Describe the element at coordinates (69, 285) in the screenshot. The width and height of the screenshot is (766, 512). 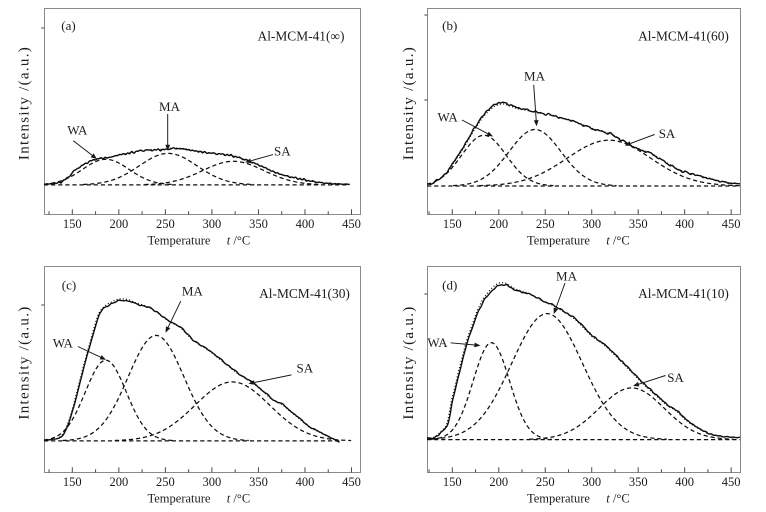
I see `svg-text: (c)` at that location.